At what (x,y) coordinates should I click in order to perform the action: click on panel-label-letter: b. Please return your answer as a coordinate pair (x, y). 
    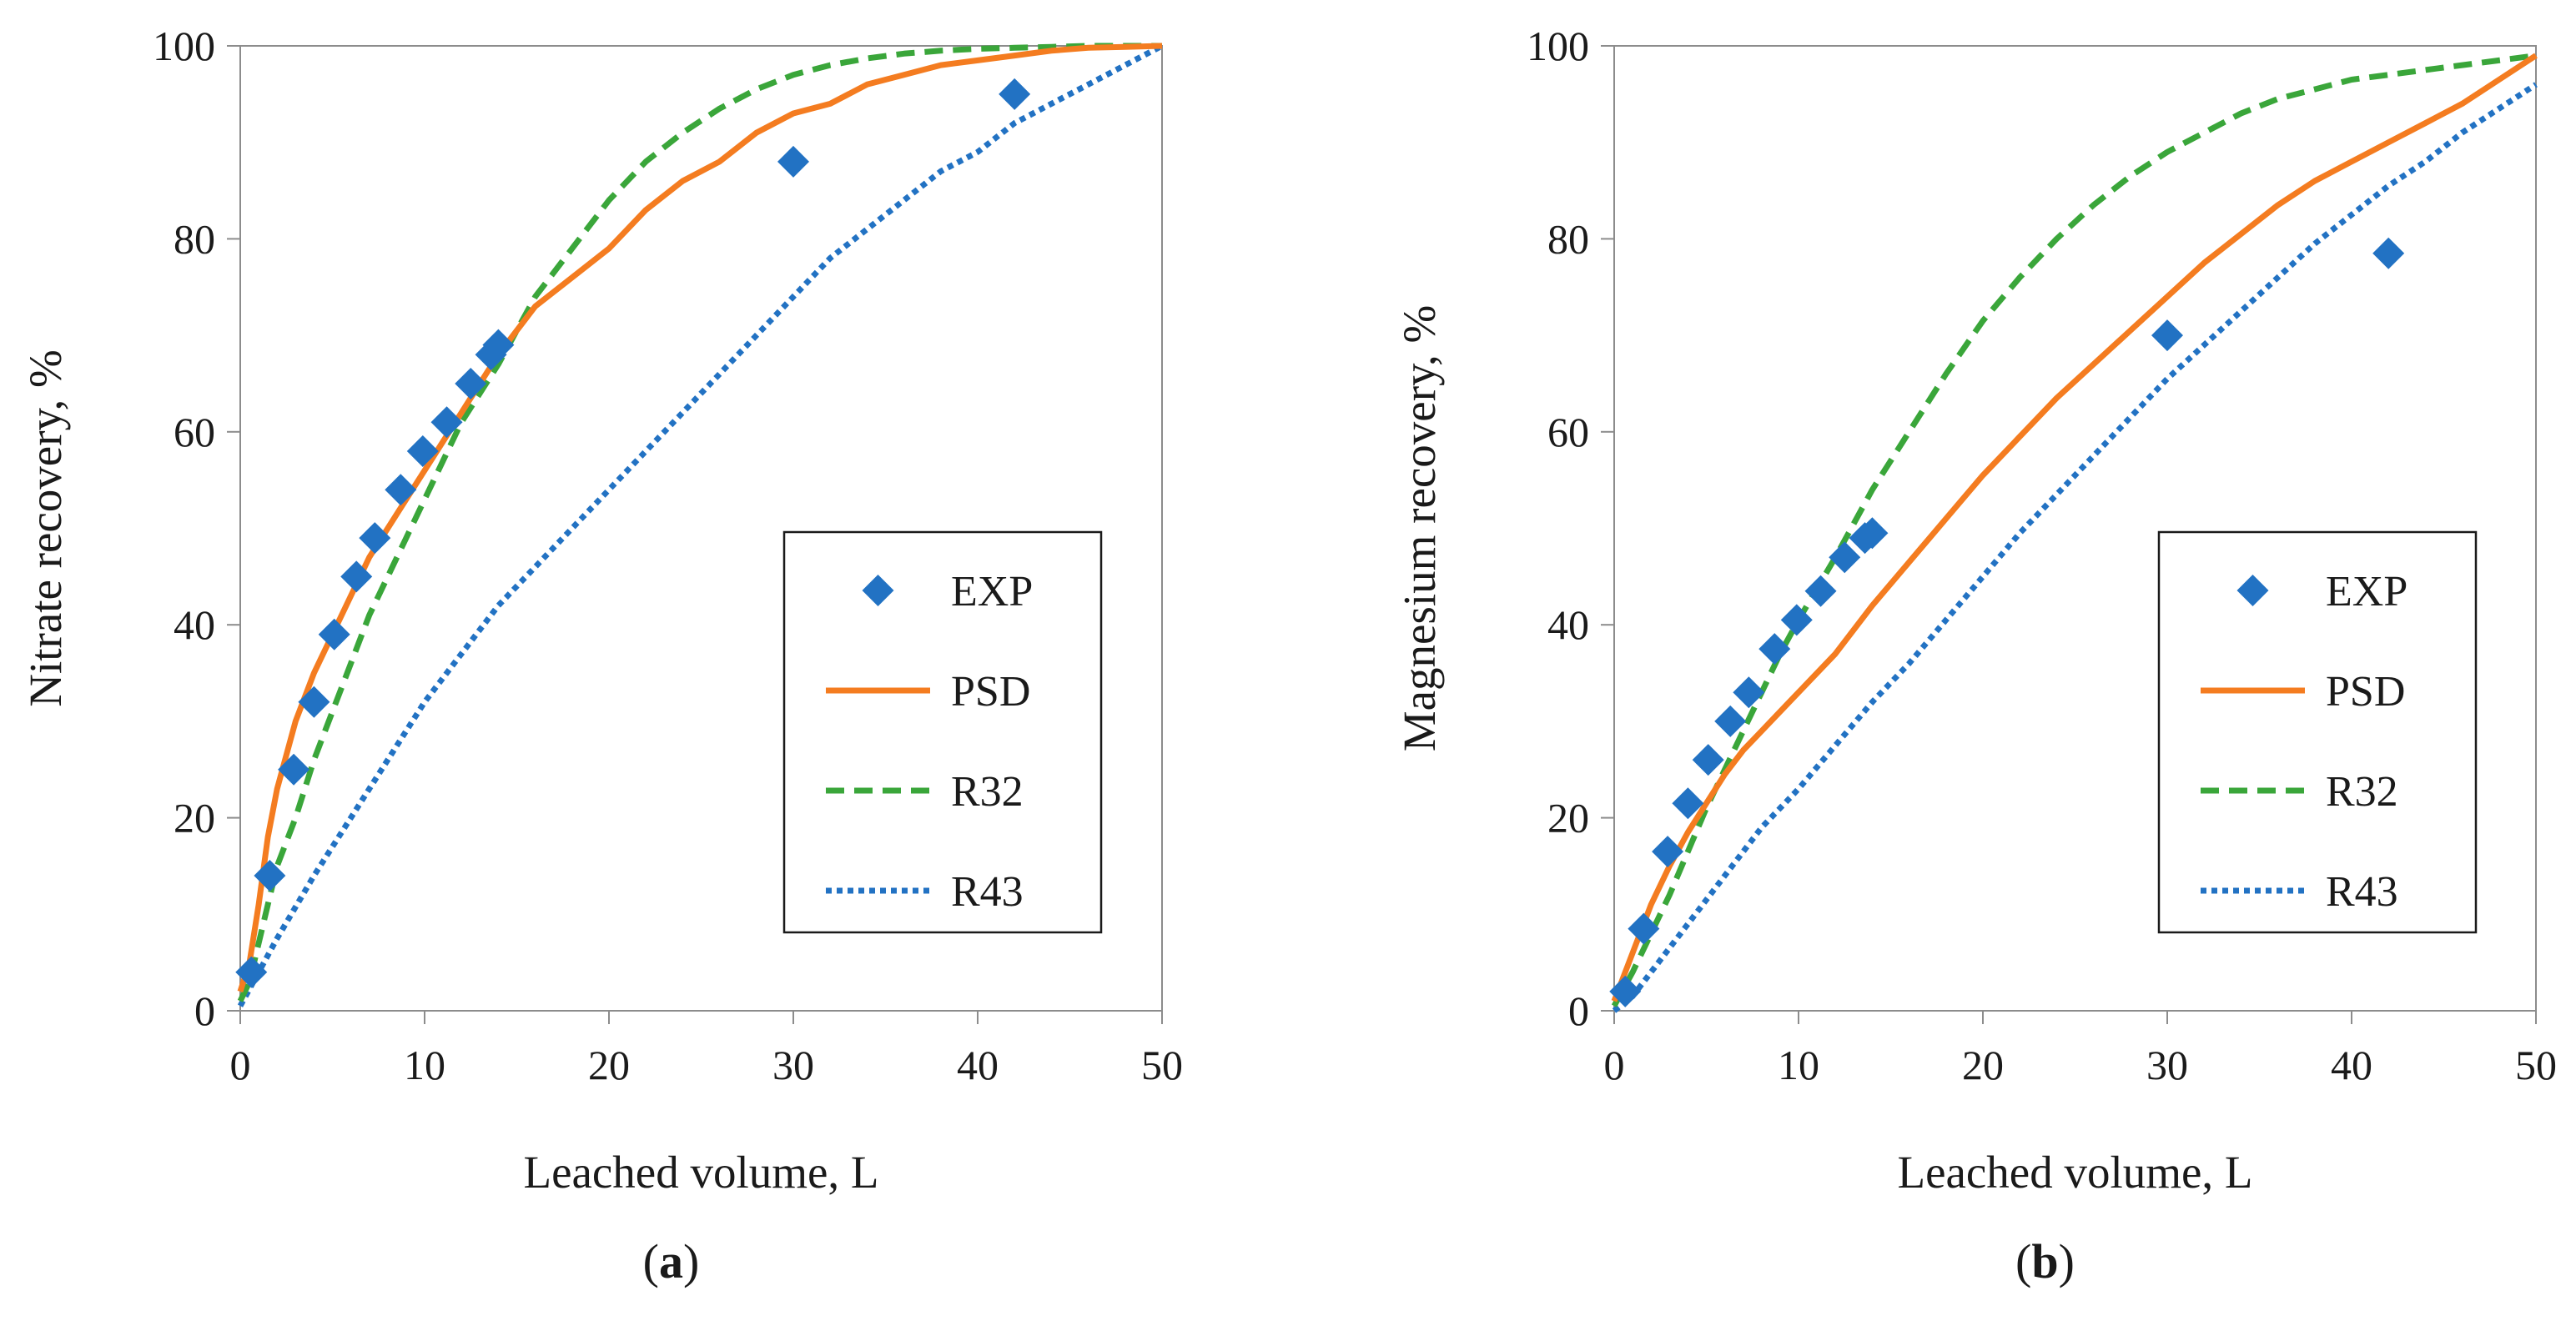
    Looking at the image, I should click on (2044, 1261).